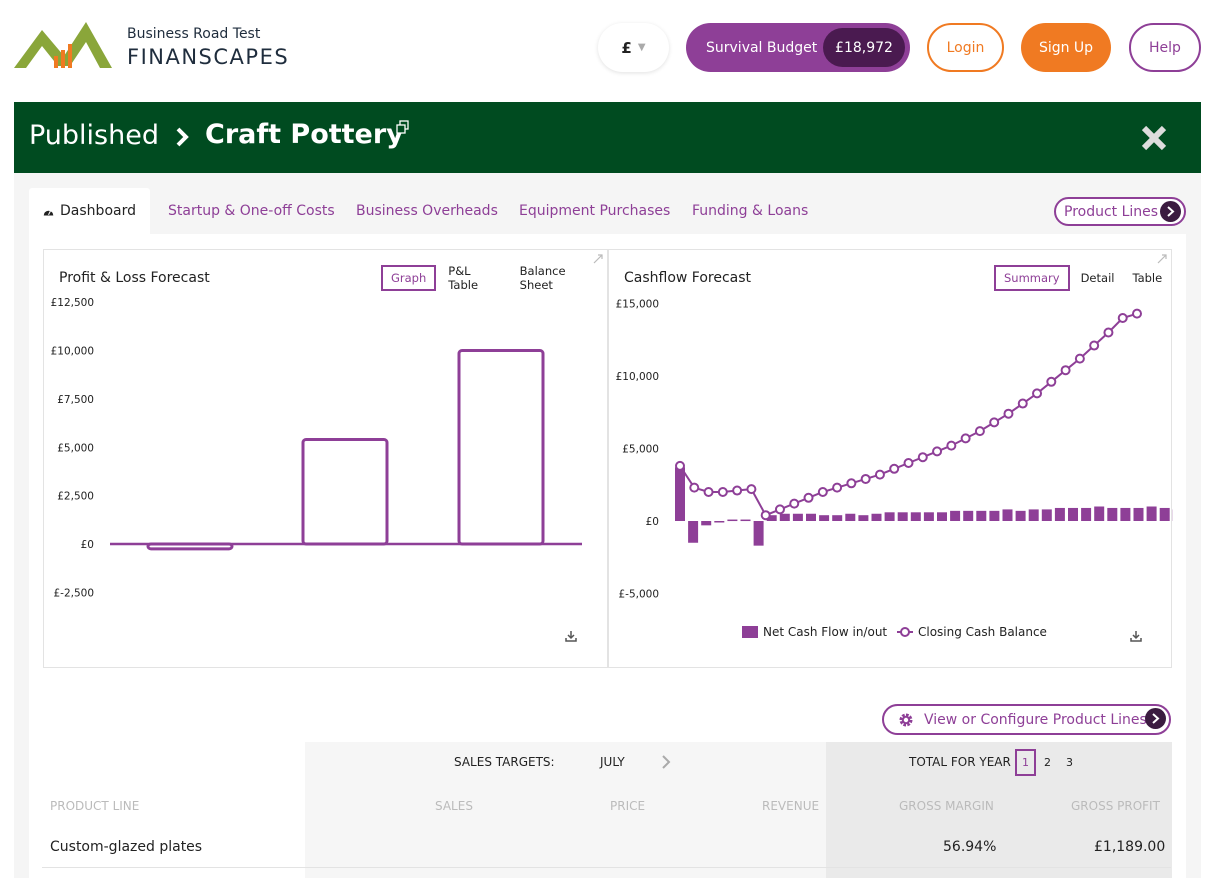 Image resolution: width=1215 pixels, height=878 pixels. What do you see at coordinates (73, 593) in the screenshot?
I see `y-tick-label: £-2,500` at bounding box center [73, 593].